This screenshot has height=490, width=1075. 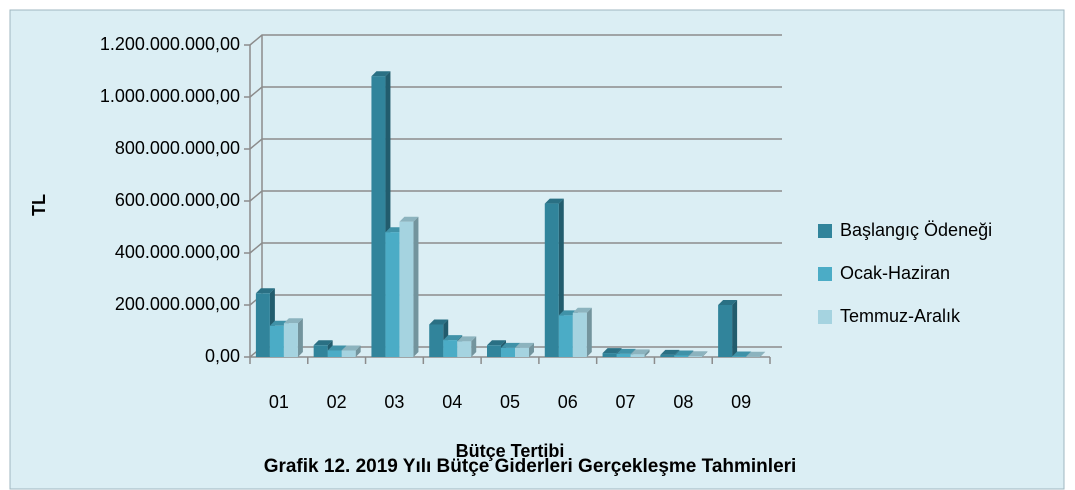 I want to click on x-tick-label: 03, so click(x=394, y=402).